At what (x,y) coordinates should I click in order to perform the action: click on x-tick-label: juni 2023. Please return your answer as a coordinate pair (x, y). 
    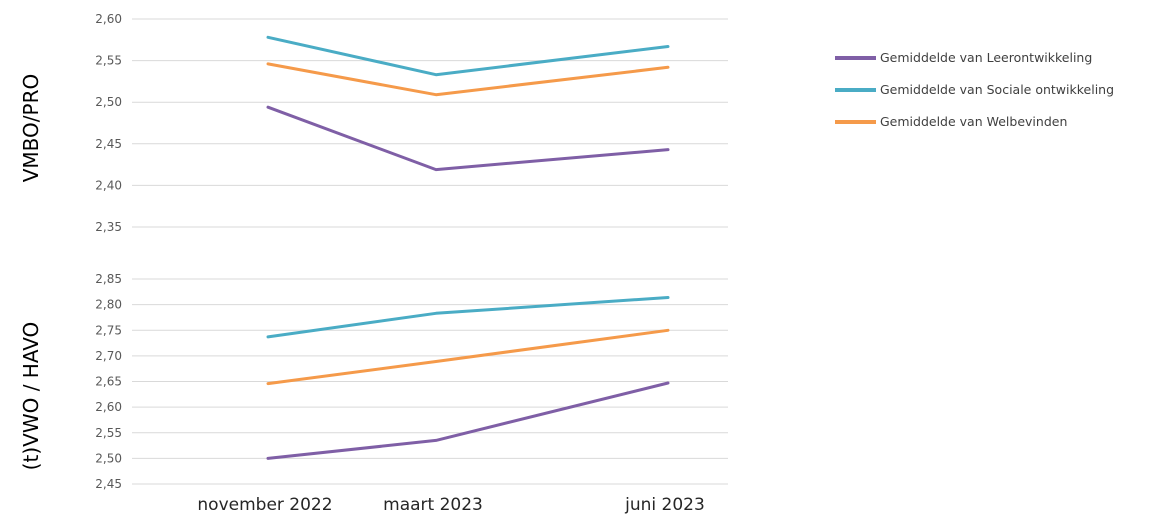
    Looking at the image, I should click on (664, 505).